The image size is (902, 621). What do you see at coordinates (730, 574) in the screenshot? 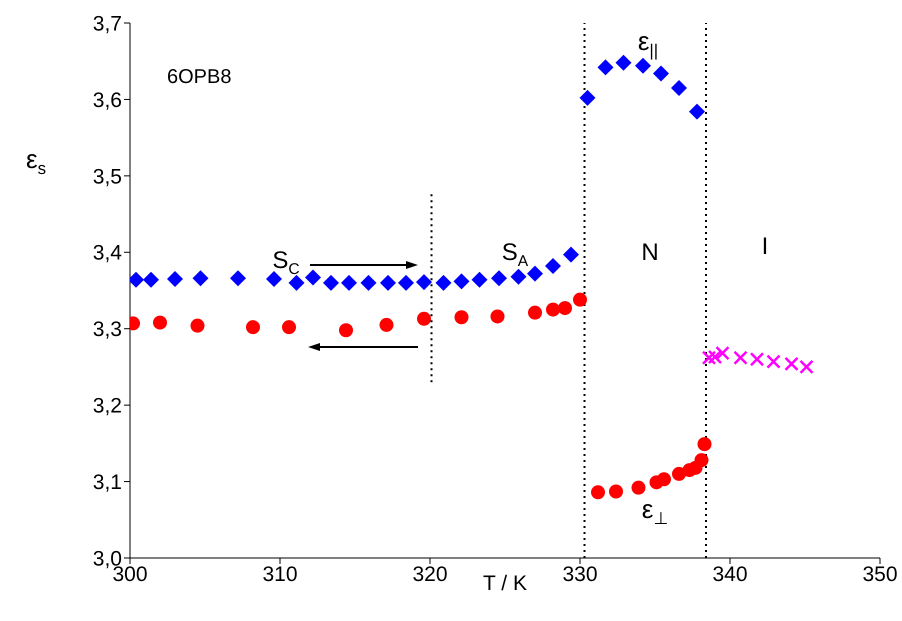
I see `x-tick-label: 340` at bounding box center [730, 574].